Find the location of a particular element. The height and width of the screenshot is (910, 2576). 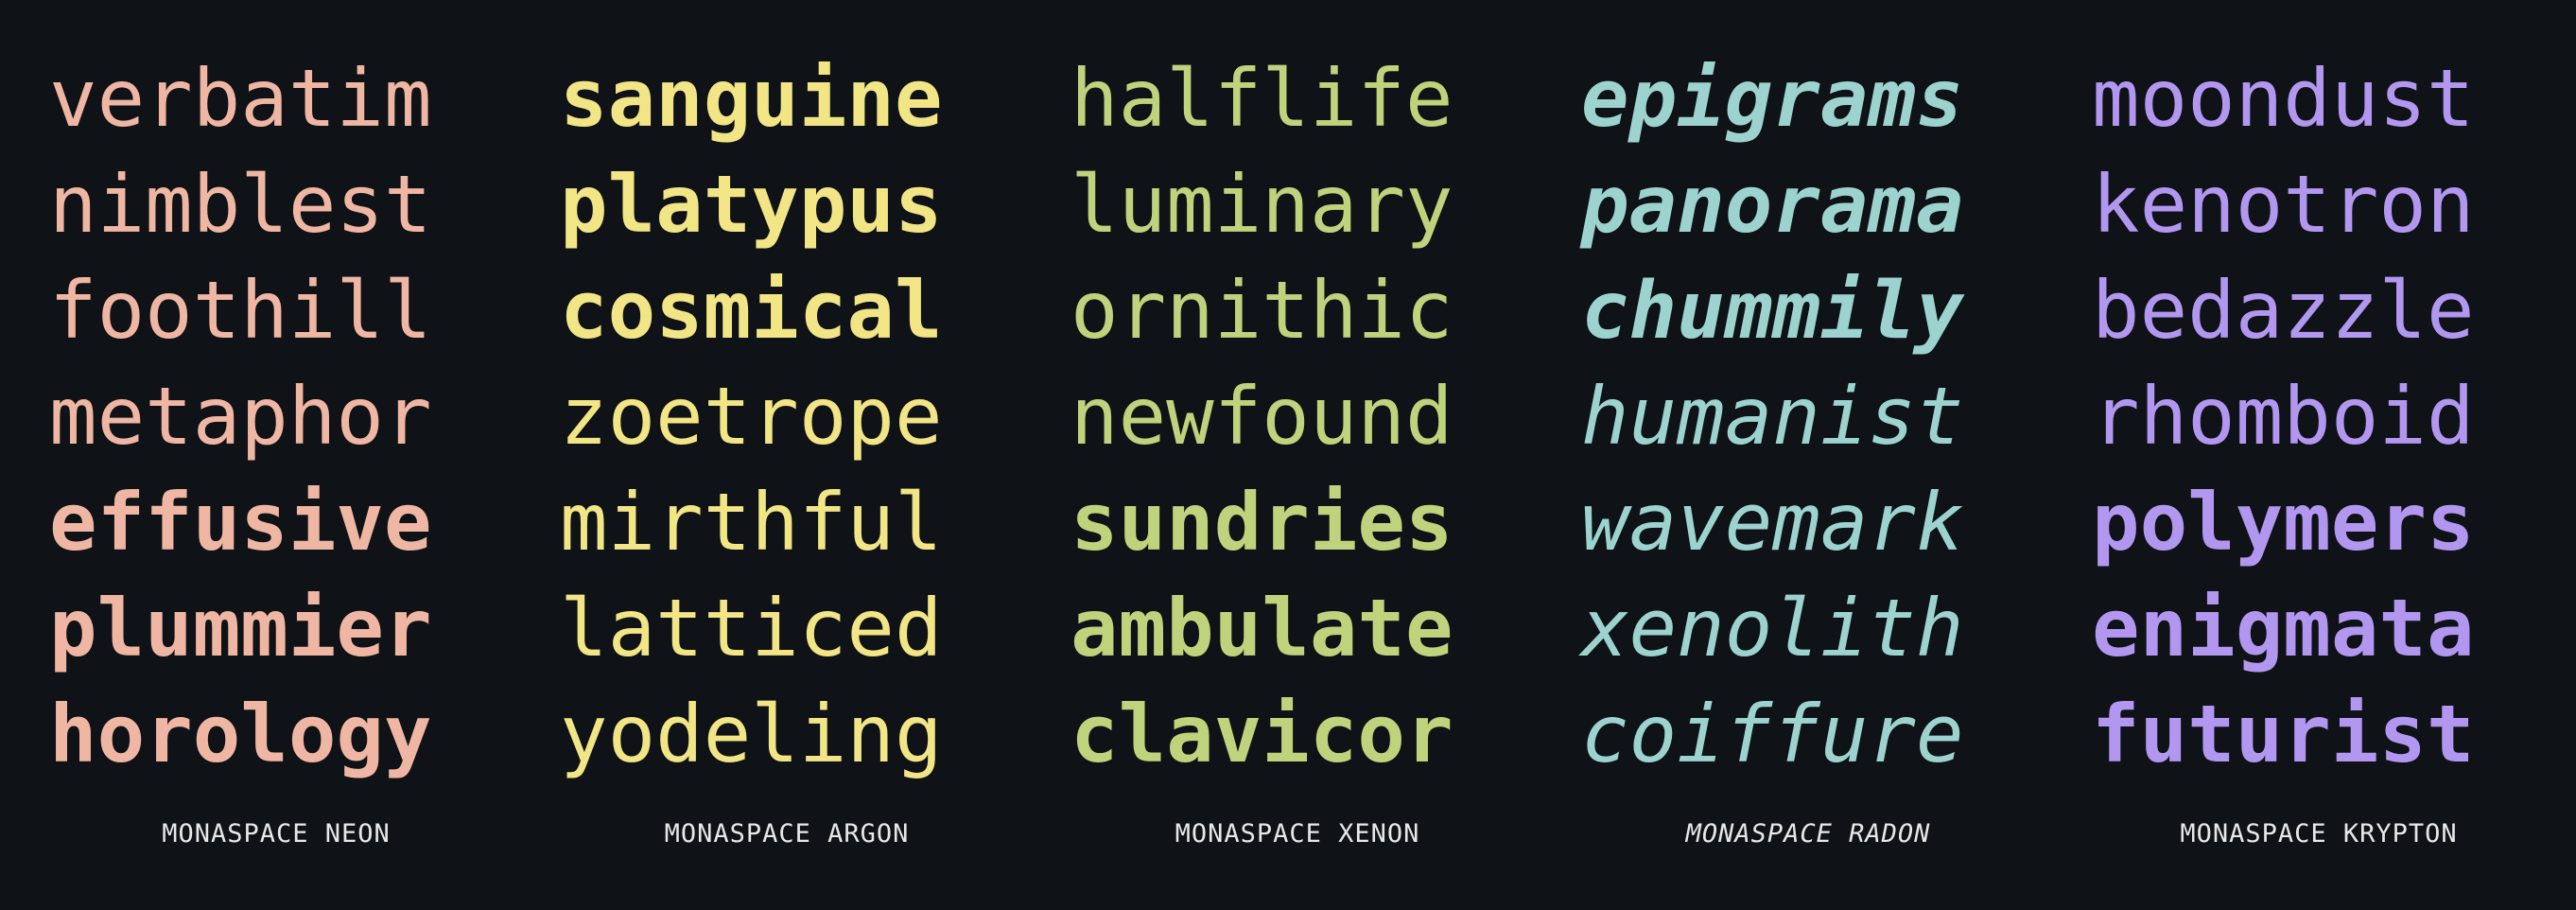

specimen-word: bedazzle is located at coordinates (2283, 310).